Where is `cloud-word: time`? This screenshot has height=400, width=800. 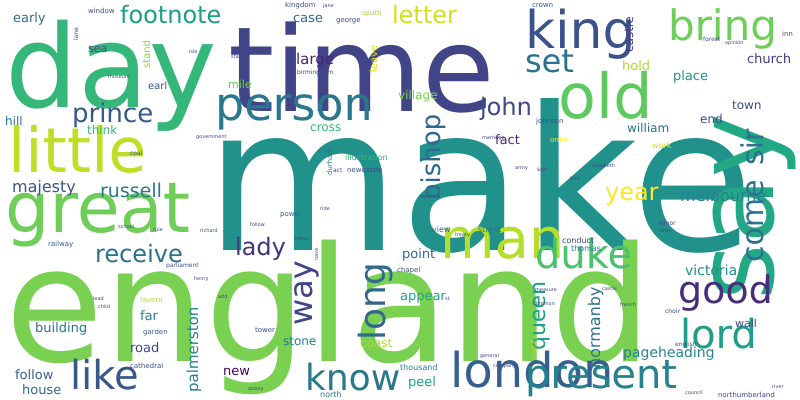
cloud-word: time is located at coordinates (361, 70).